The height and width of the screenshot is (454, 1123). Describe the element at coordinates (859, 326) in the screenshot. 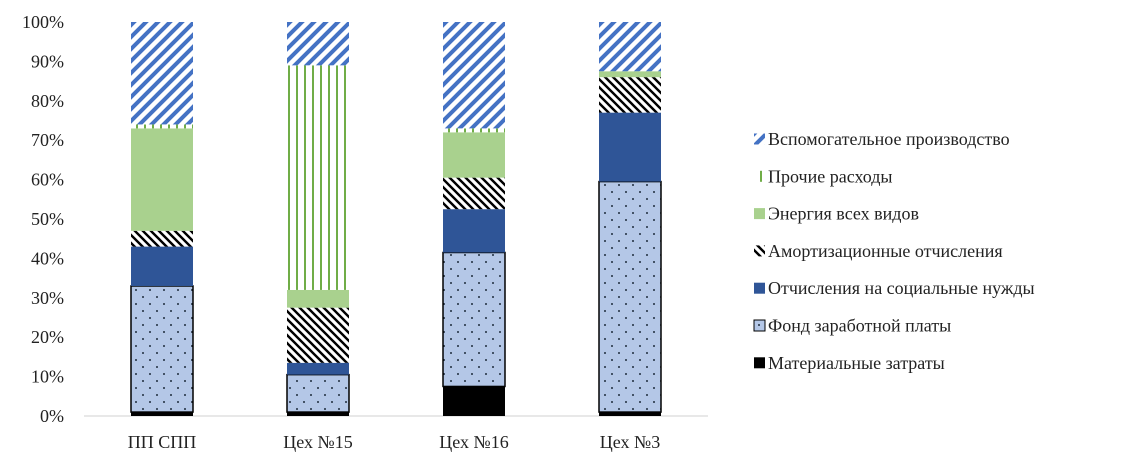

I see `legend-label: Фонд заработной платы` at that location.